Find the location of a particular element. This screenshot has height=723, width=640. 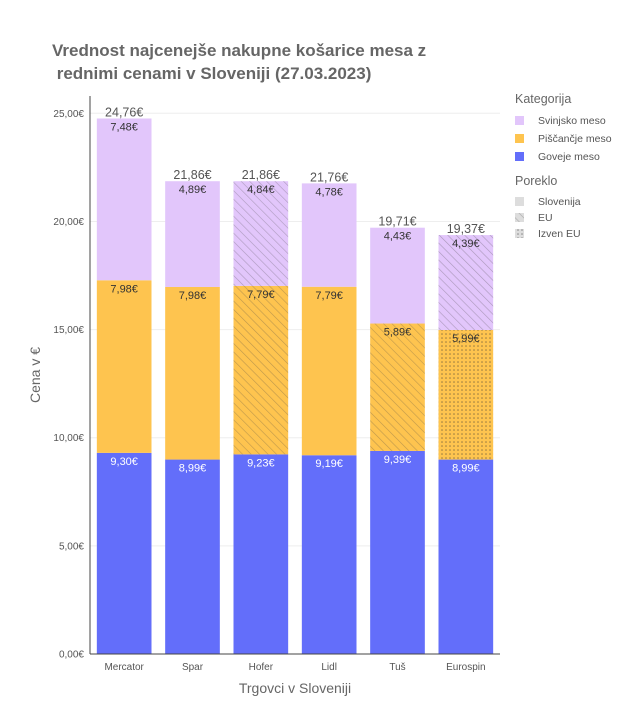

total-label-2: 21,86€ is located at coordinates (261, 175).